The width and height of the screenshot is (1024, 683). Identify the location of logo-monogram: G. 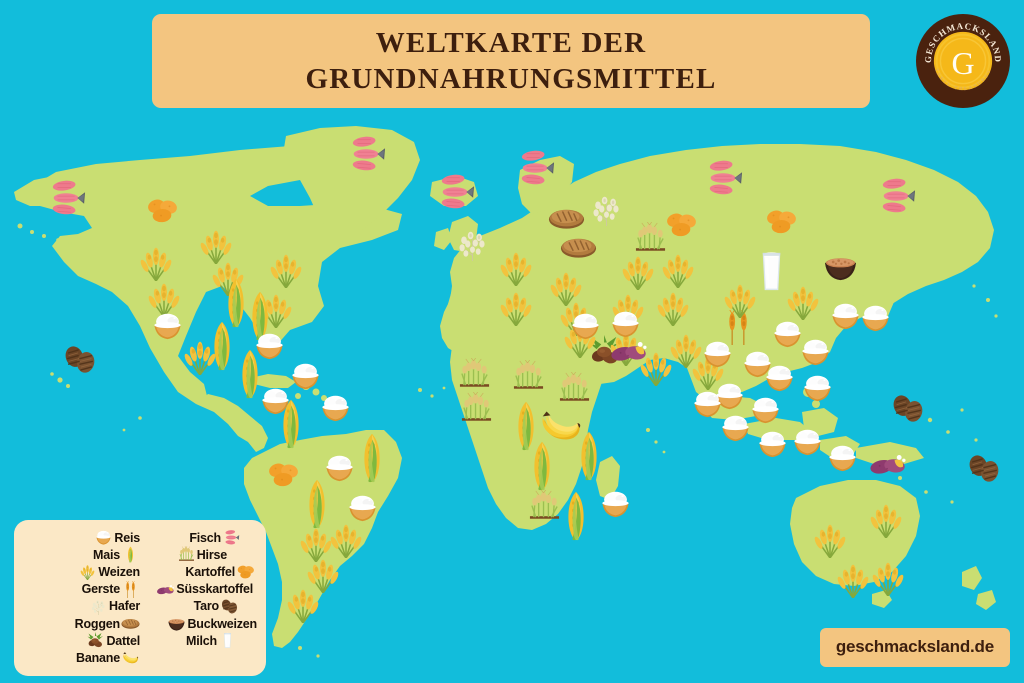
(962, 63).